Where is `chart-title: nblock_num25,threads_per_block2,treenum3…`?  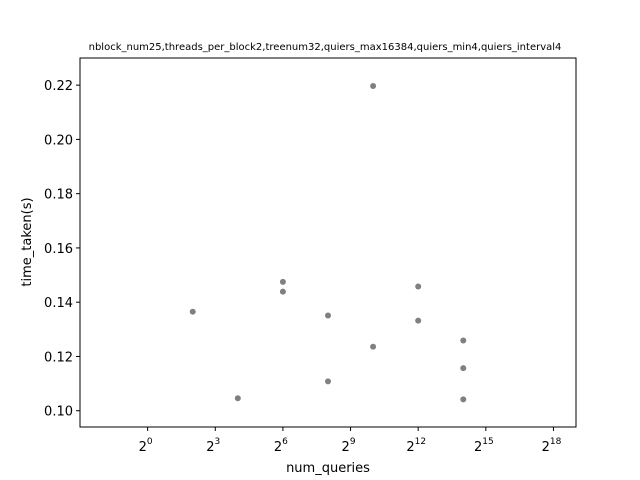
chart-title: nblock_num25,threads_per_block2,treenum3… is located at coordinates (325, 47).